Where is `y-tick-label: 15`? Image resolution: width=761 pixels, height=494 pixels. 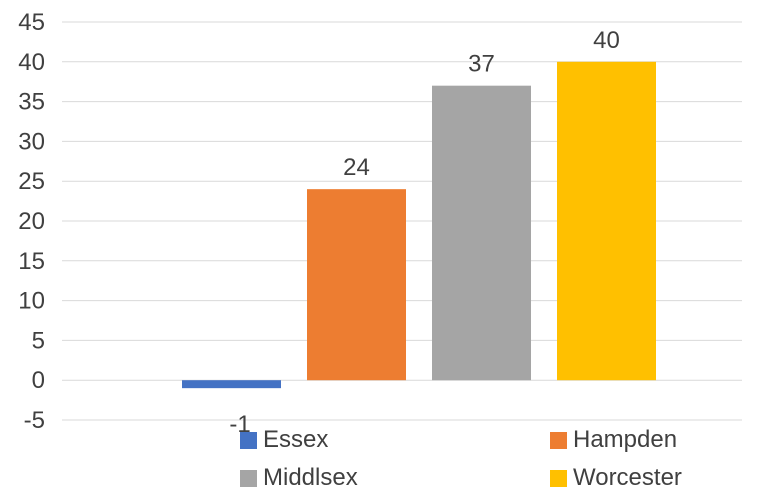 y-tick-label: 15 is located at coordinates (31, 261).